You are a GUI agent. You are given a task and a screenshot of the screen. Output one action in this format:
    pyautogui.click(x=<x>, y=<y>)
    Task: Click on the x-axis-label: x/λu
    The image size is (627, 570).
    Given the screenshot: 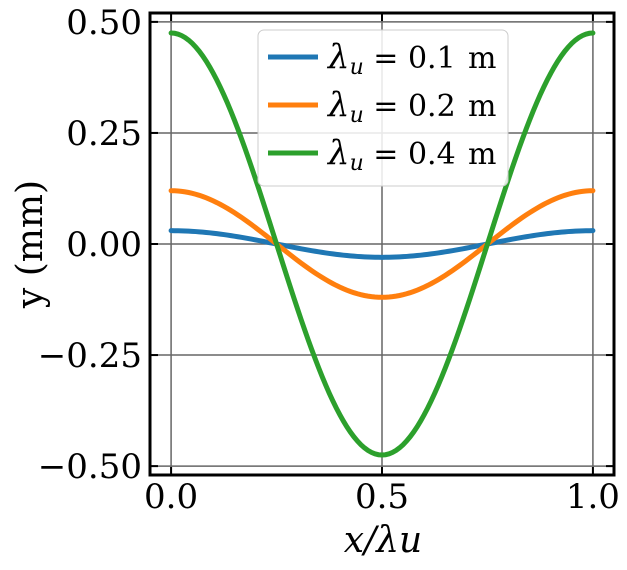 What is the action you would take?
    pyautogui.click(x=383, y=540)
    